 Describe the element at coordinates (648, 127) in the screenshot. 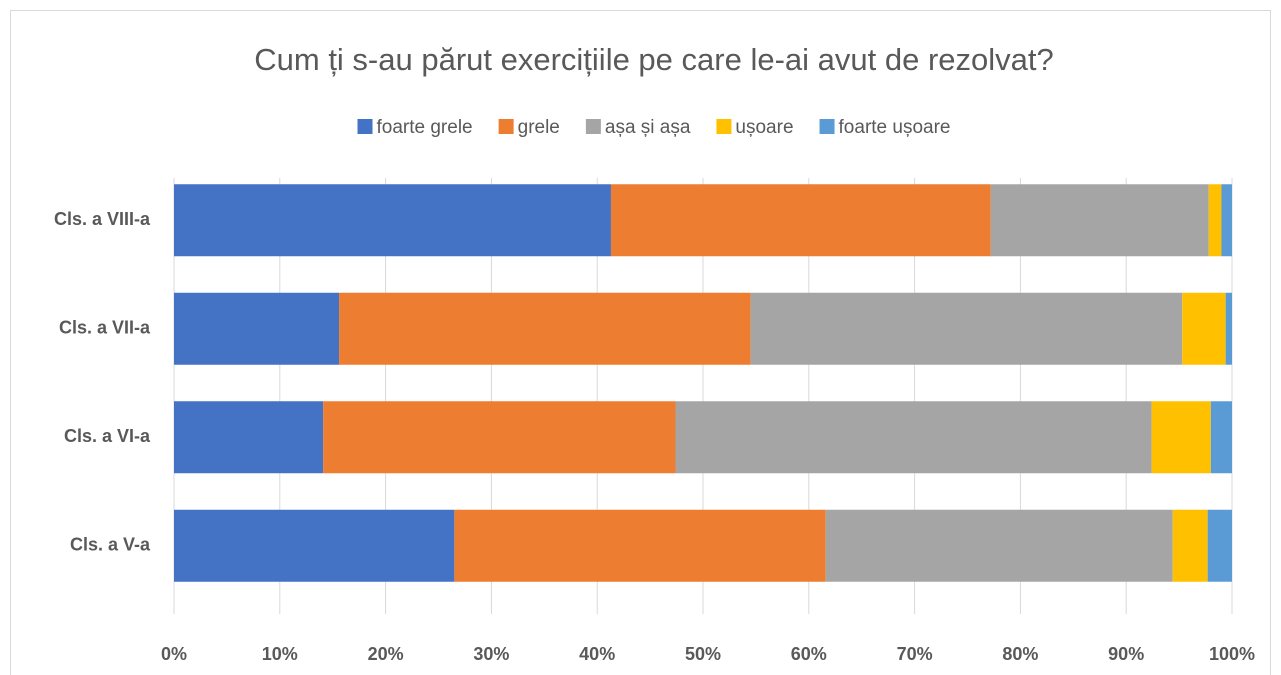

I see `legend-label: așa și așa` at that location.